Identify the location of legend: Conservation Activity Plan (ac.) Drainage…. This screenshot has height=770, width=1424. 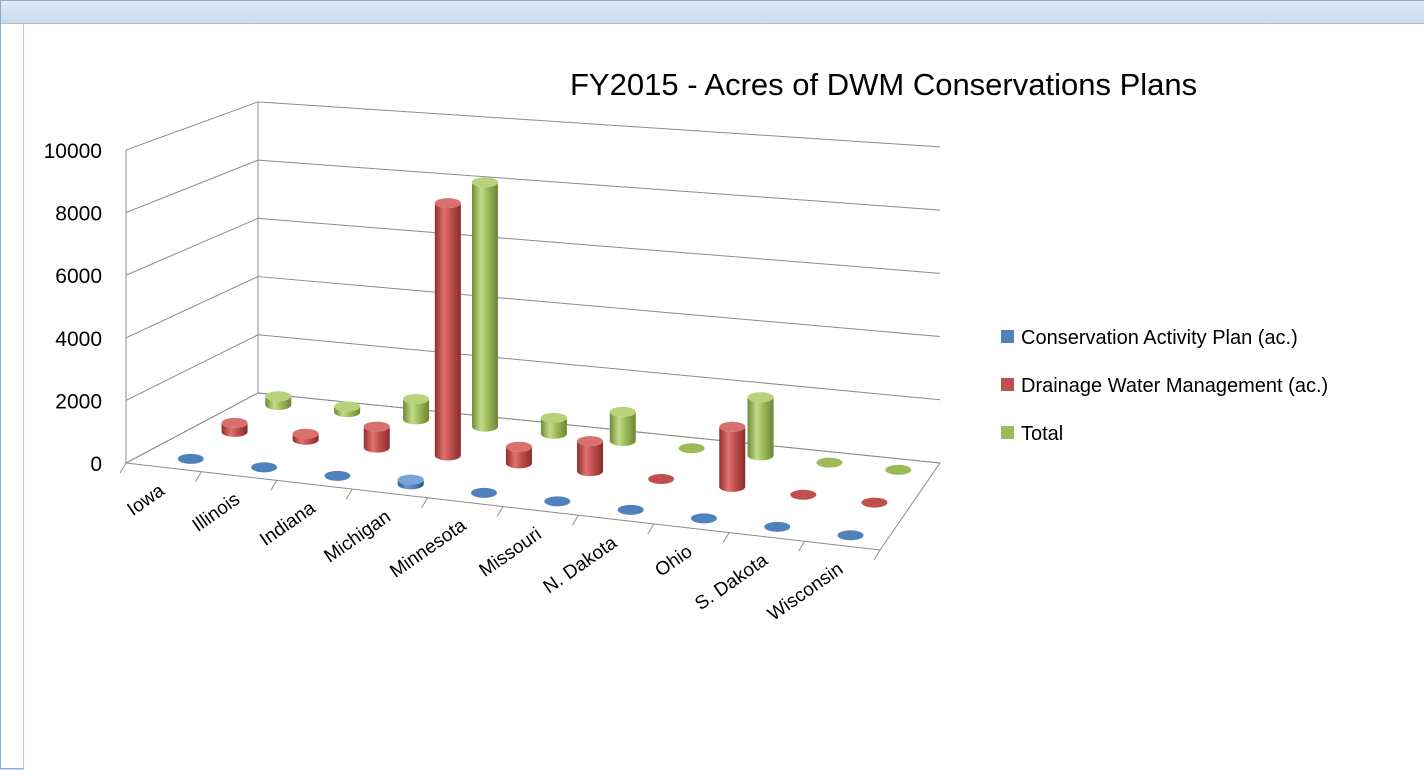
(1164, 386).